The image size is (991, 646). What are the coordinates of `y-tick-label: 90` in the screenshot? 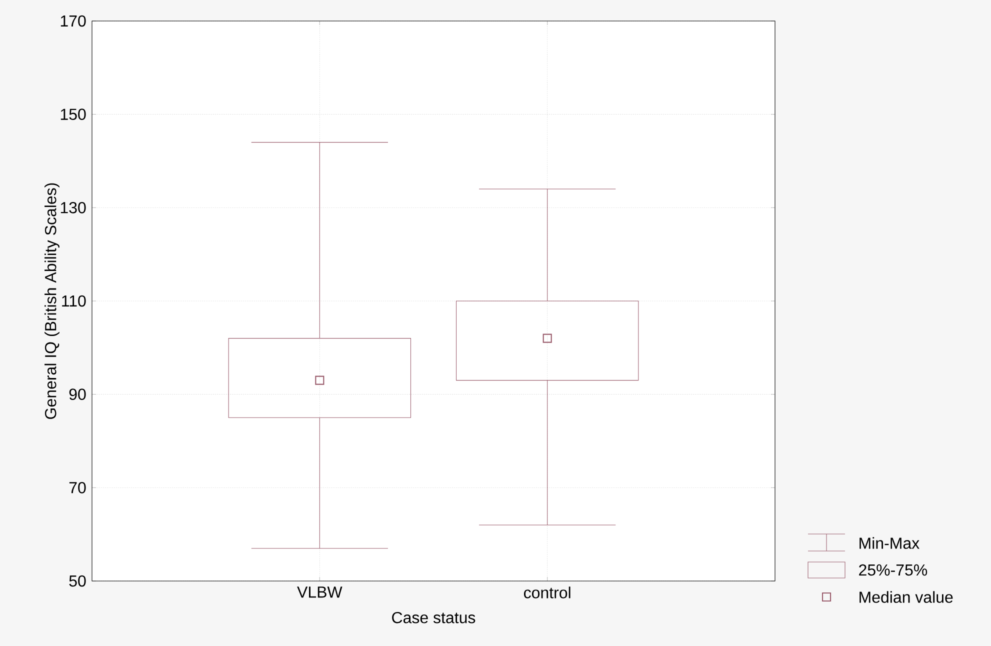 It's located at (77, 394).